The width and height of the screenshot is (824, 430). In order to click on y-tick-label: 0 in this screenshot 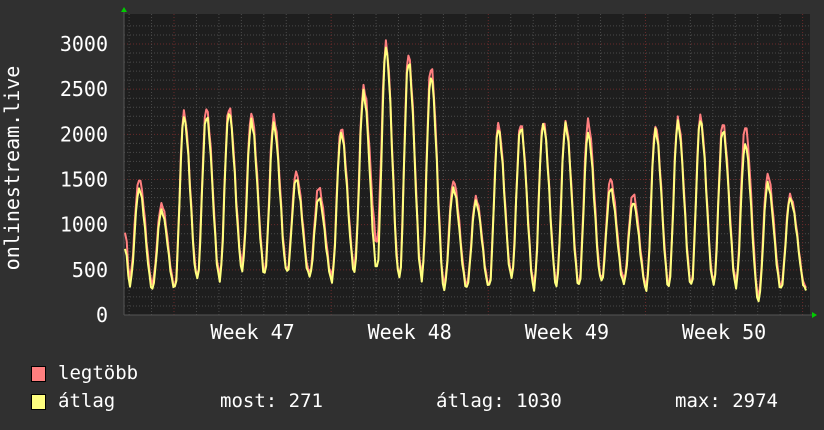, I will do `click(102, 315)`.